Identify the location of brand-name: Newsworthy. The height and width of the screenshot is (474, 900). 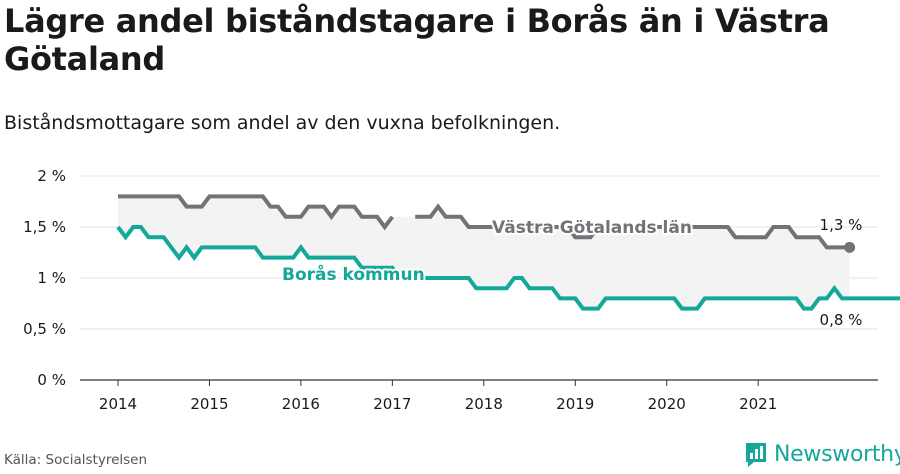
(837, 454).